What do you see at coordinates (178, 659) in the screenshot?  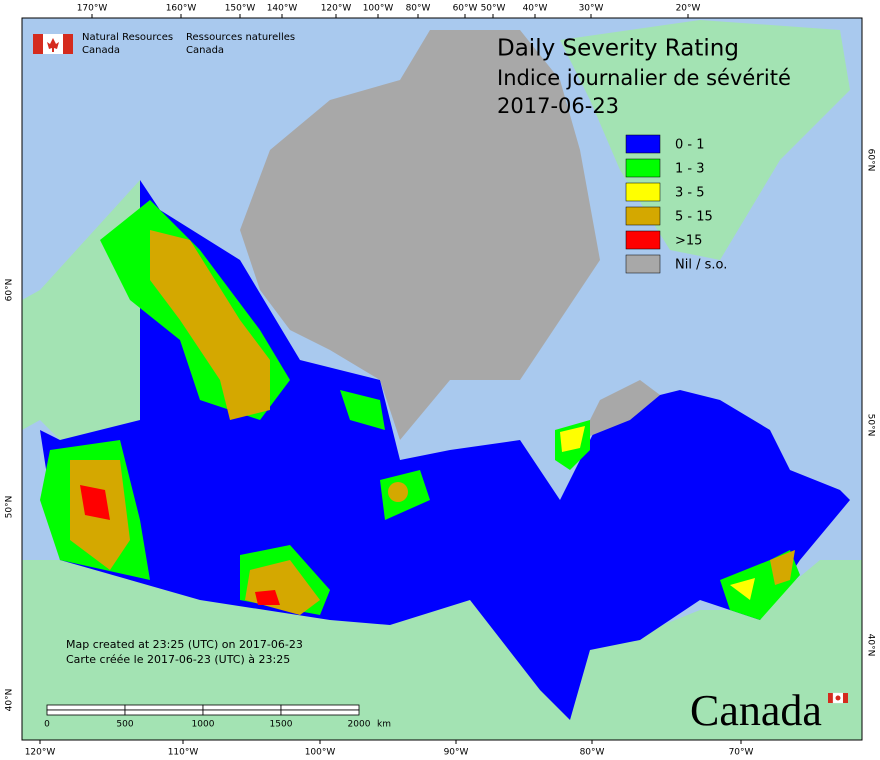 I see `credit: Carte créée le 2017-06-23 (UTC) à 23:25` at bounding box center [178, 659].